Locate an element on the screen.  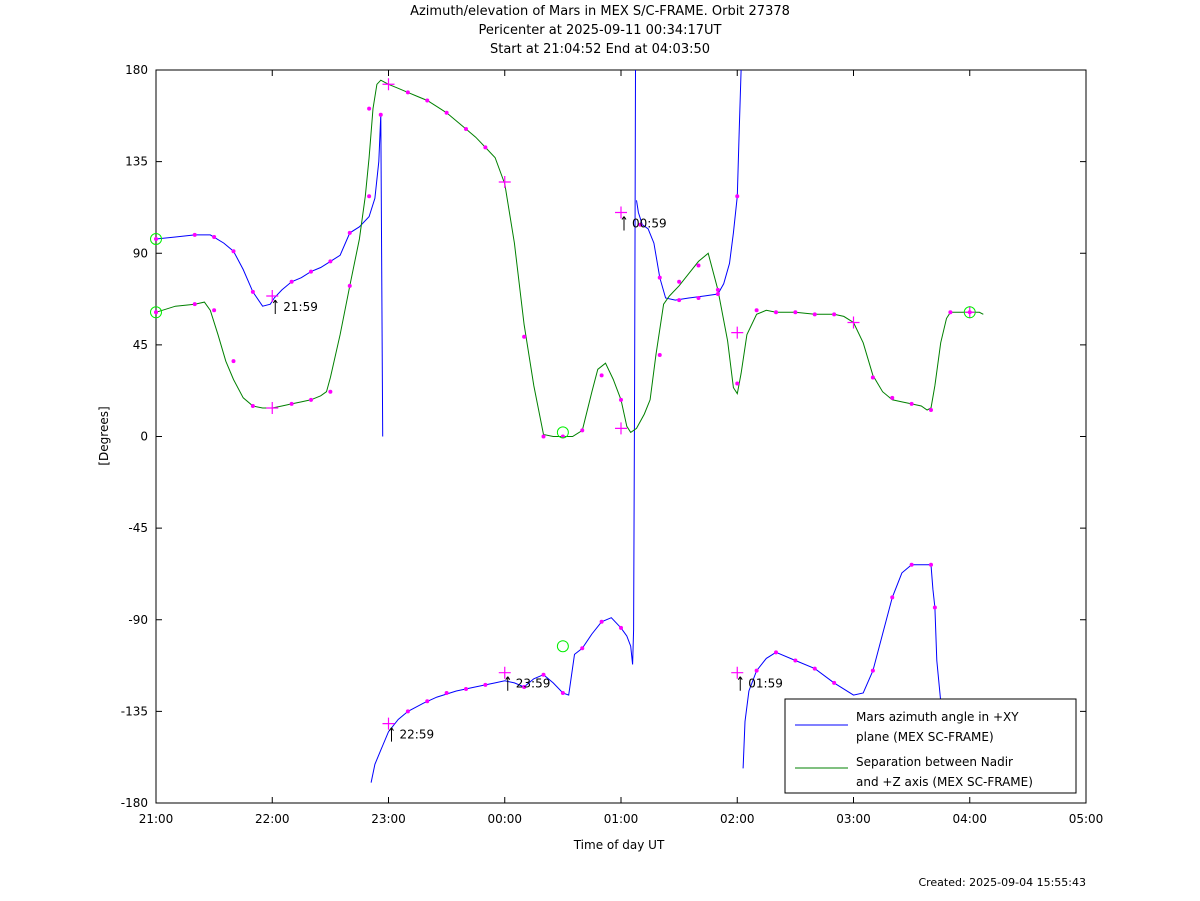
legend-label-azimuth-2: plane (MEX SC-FRAME) is located at coordinates (925, 737).